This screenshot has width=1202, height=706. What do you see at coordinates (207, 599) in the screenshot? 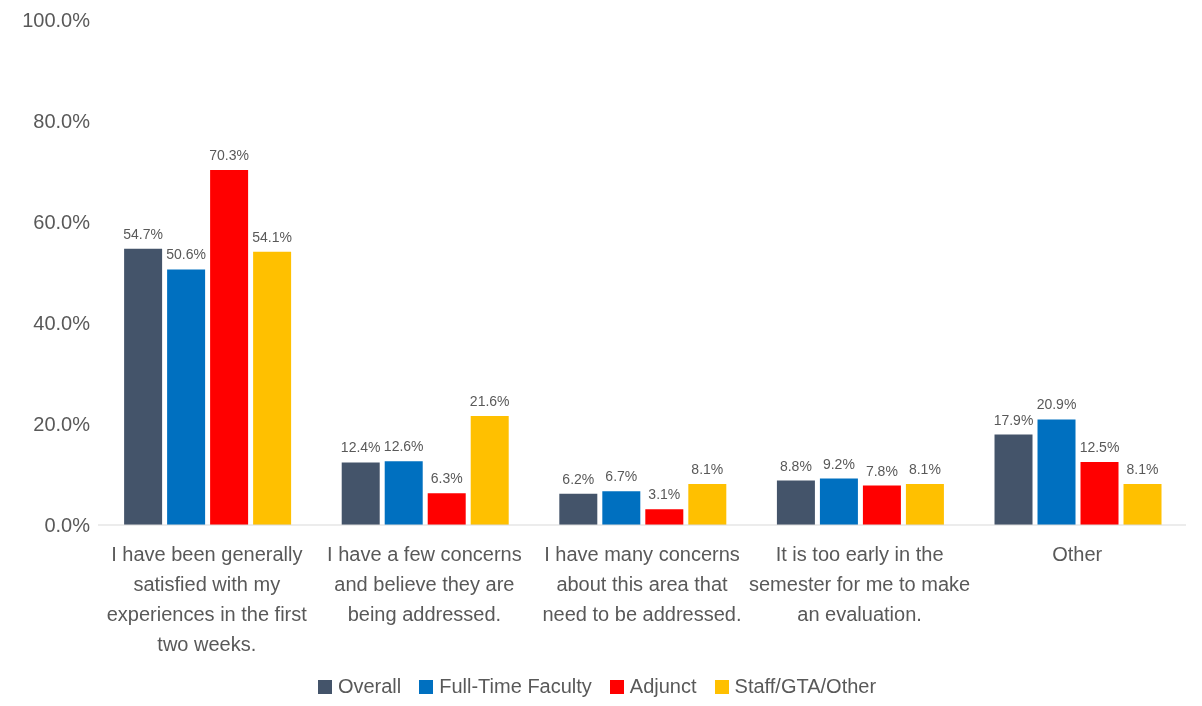
I see `x-tick-label: I have been generally satisfied with my experiences in the first two weeks.` at bounding box center [207, 599].